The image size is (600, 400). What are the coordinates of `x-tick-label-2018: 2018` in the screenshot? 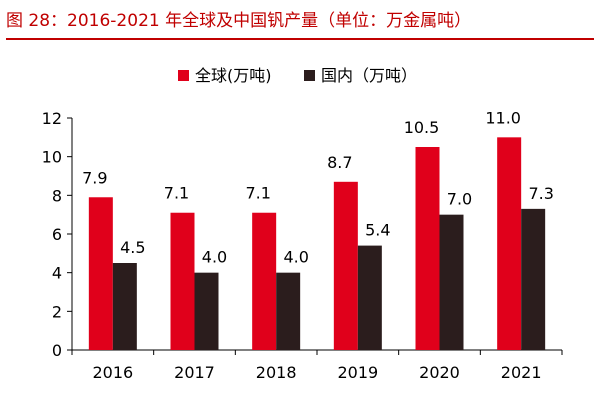 It's located at (276, 372).